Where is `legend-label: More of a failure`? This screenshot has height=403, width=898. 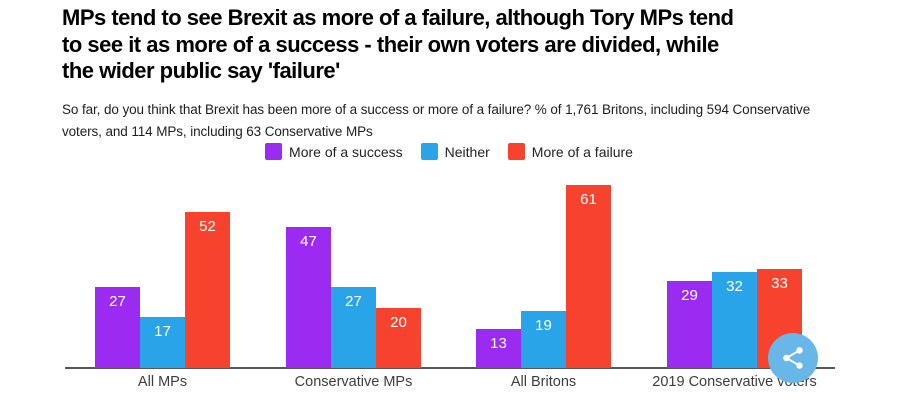 legend-label: More of a failure is located at coordinates (582, 151).